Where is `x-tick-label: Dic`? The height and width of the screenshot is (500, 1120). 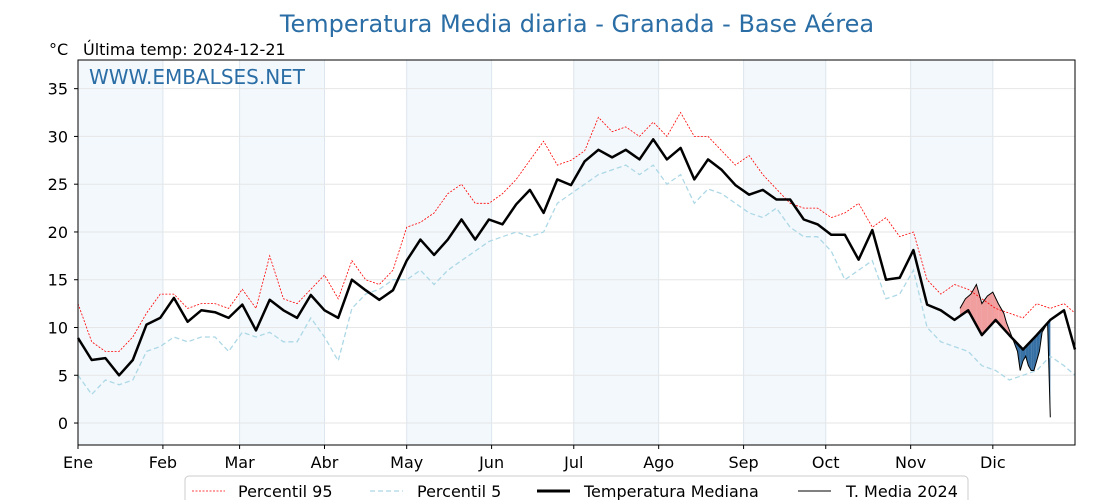
x-tick-label: Dic is located at coordinates (993, 462).